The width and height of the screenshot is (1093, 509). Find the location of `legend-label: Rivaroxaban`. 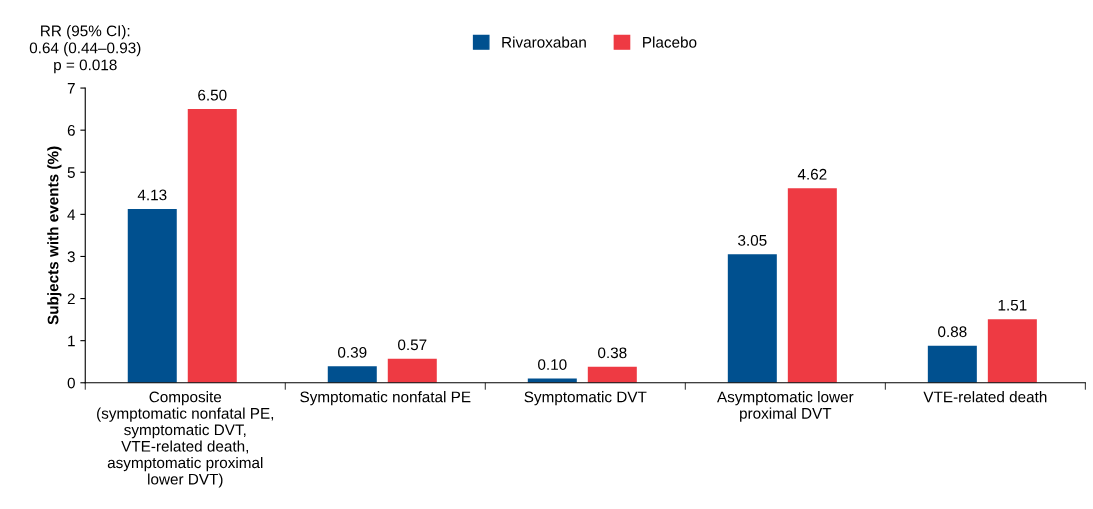

legend-label: Rivaroxaban is located at coordinates (544, 42).